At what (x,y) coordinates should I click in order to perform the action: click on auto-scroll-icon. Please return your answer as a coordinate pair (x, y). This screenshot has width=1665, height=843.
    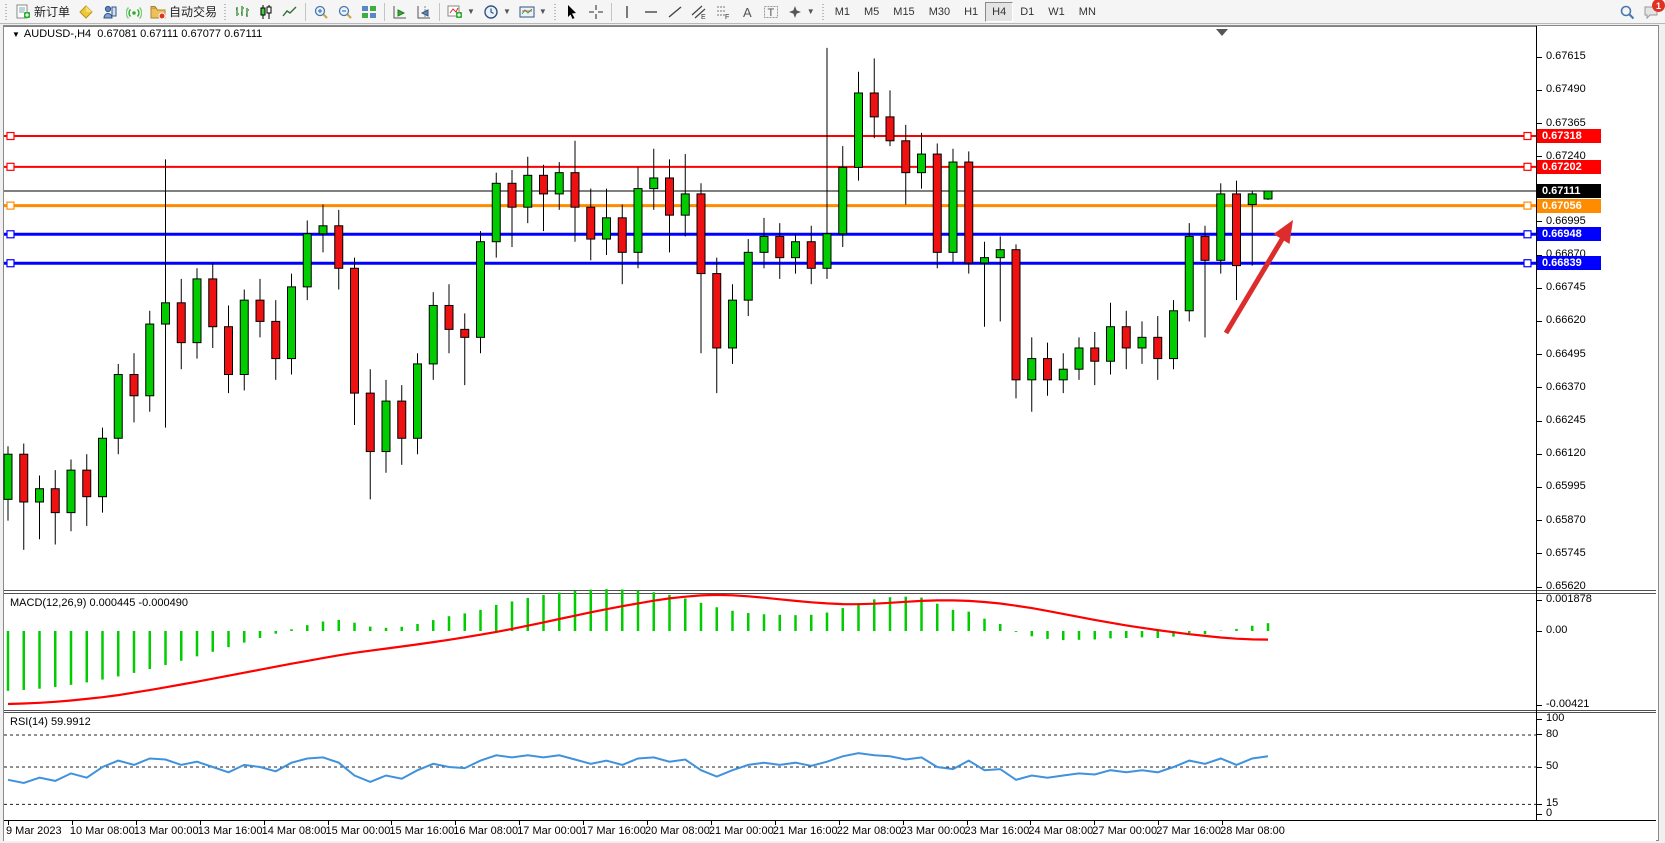
    Looking at the image, I should click on (400, 11).